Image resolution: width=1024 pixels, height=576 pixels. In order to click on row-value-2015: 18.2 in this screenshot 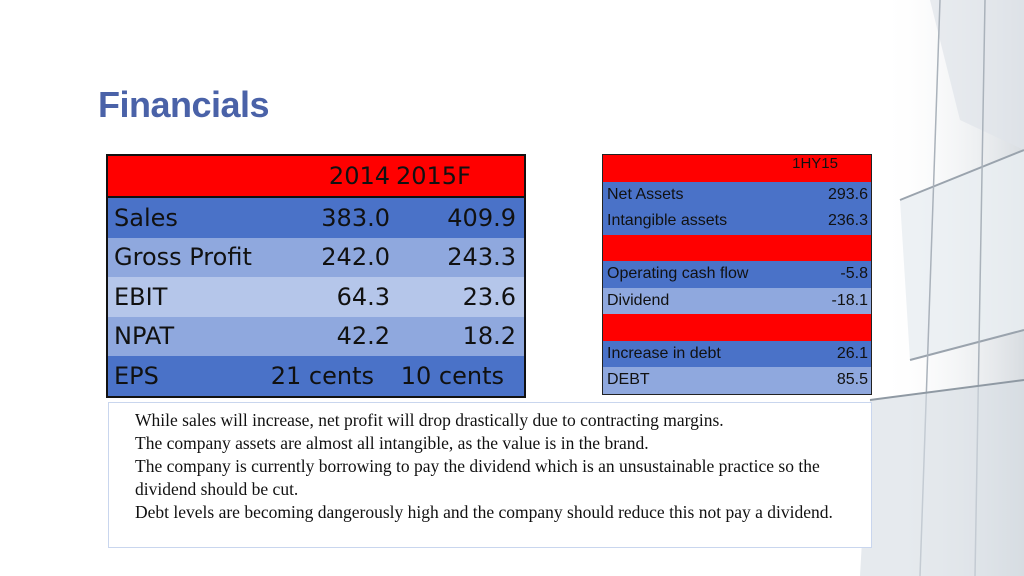, I will do `click(489, 336)`.